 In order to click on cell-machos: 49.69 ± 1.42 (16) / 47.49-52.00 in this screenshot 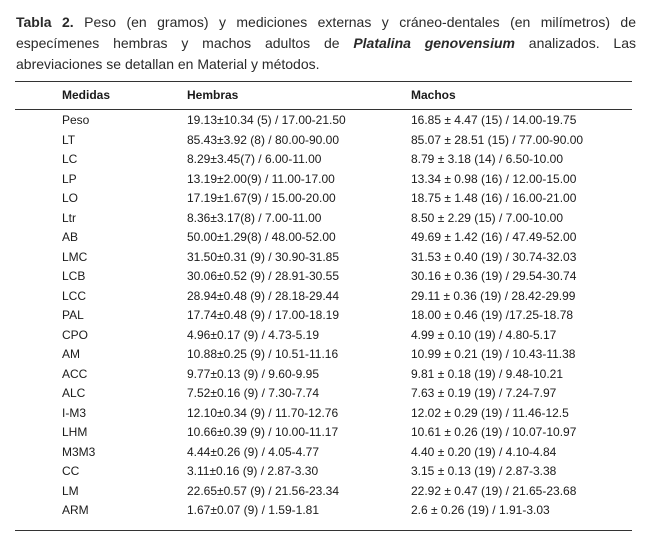, I will do `click(494, 237)`.